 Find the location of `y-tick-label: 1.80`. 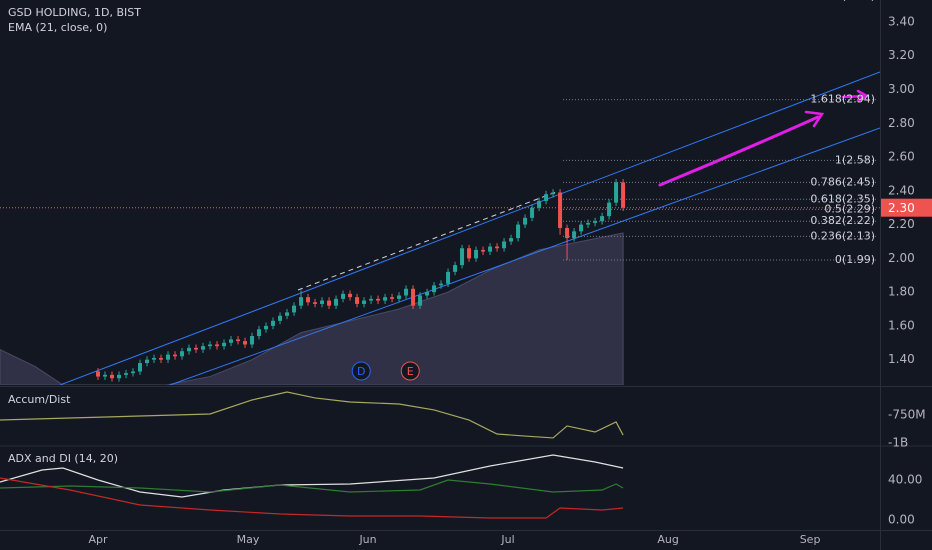

y-tick-label: 1.80 is located at coordinates (901, 292).